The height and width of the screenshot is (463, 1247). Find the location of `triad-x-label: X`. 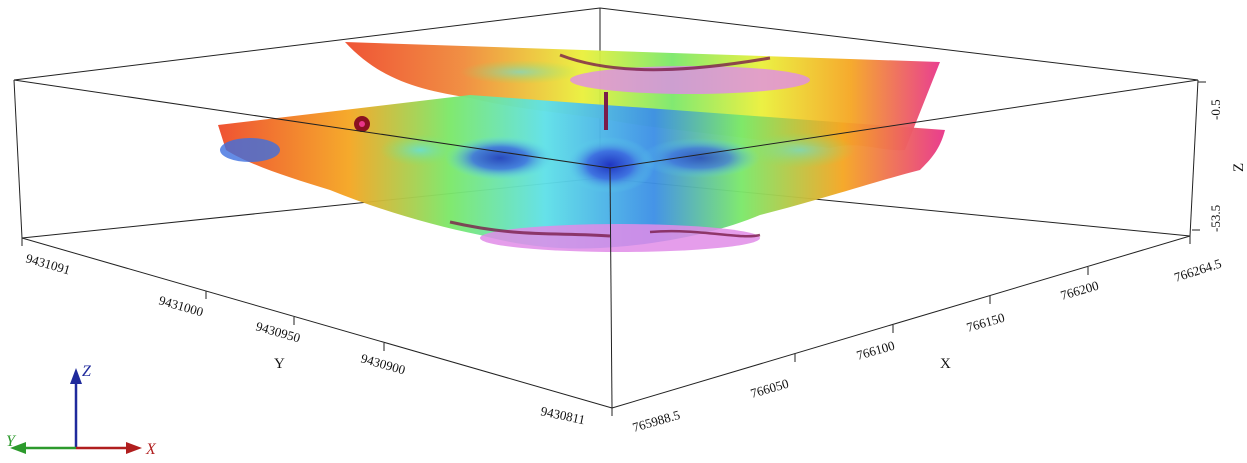

triad-x-label: X is located at coordinates (151, 449).